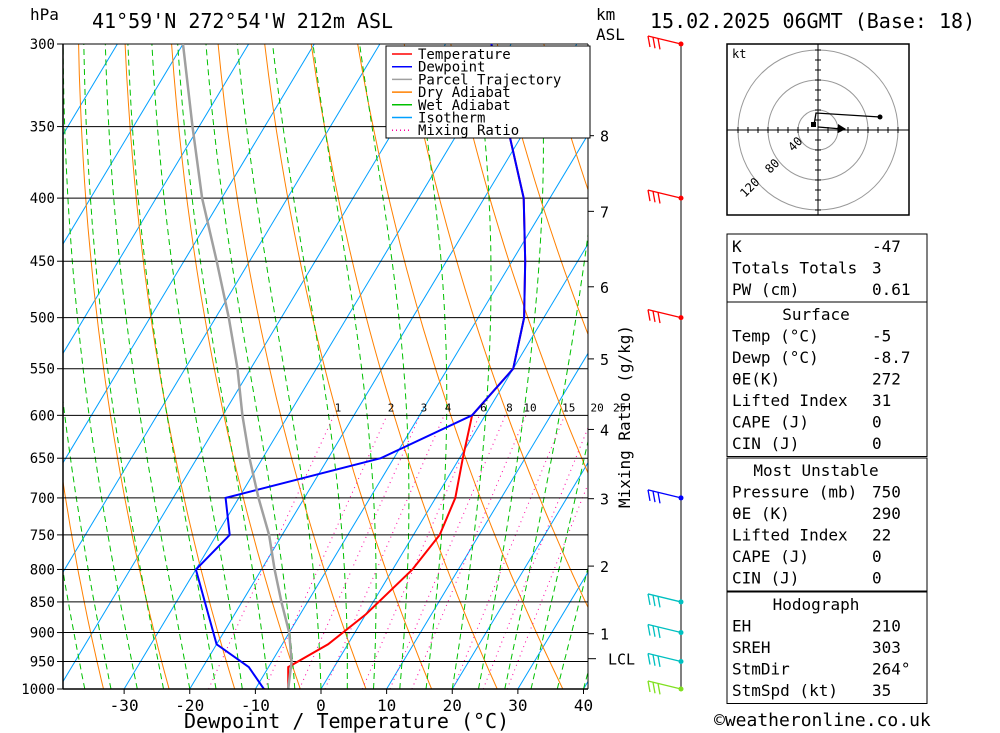 Image resolution: width=1000 pixels, height=733 pixels. What do you see at coordinates (346, 721) in the screenshot?
I see `x-axis-title: Dewpoint / Temperature (°C)` at bounding box center [346, 721].